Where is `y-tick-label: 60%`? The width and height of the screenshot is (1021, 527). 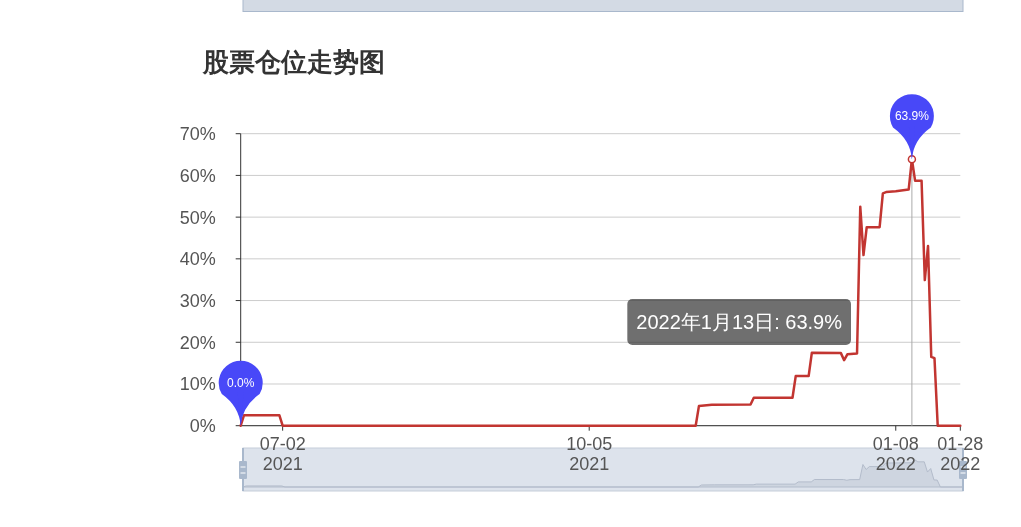 y-tick-label: 60% is located at coordinates (197, 175).